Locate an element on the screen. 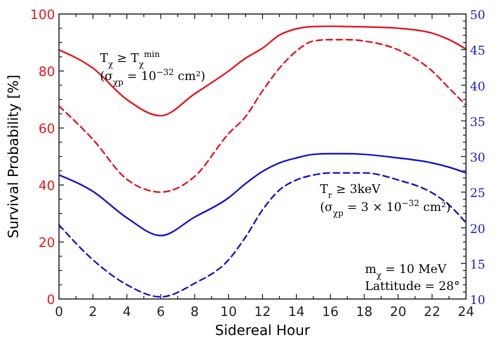 Image resolution: width=500 pixels, height=341 pixels. y2-tick-label: 15 is located at coordinates (478, 264).